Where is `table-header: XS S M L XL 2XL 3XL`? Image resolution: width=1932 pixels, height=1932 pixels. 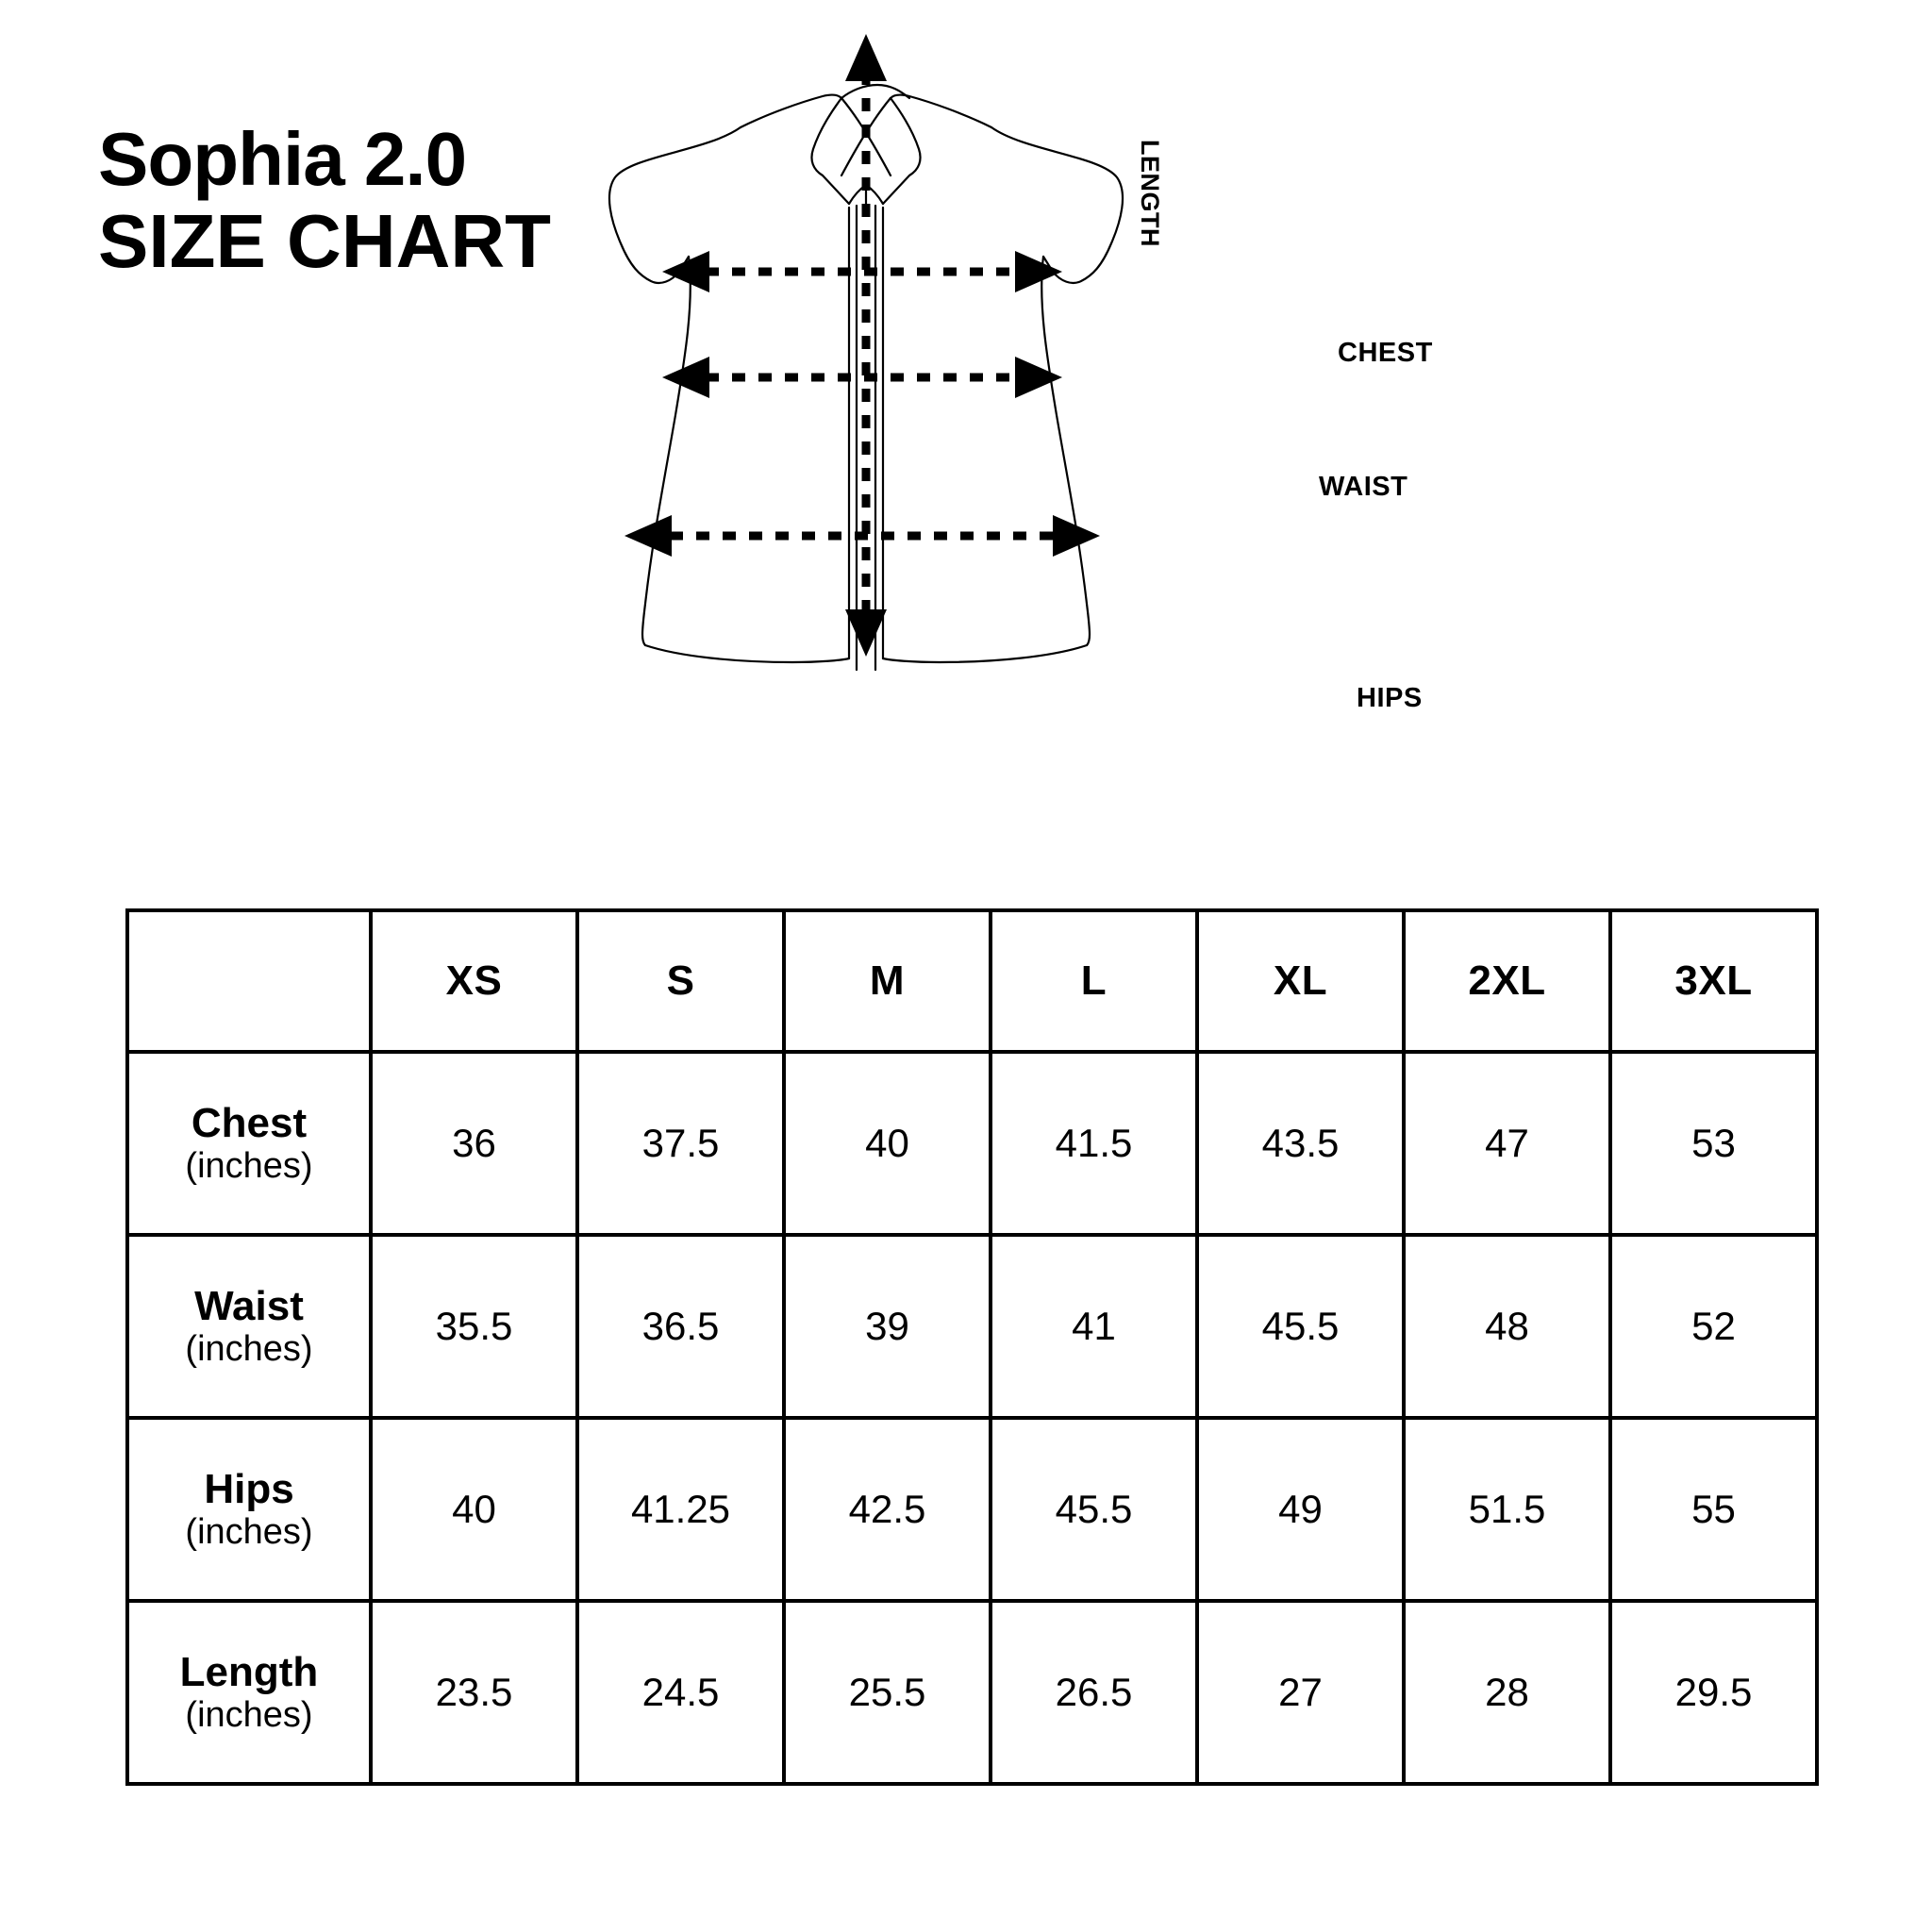 table-header: XS S M L XL 2XL 3XL is located at coordinates (972, 981).